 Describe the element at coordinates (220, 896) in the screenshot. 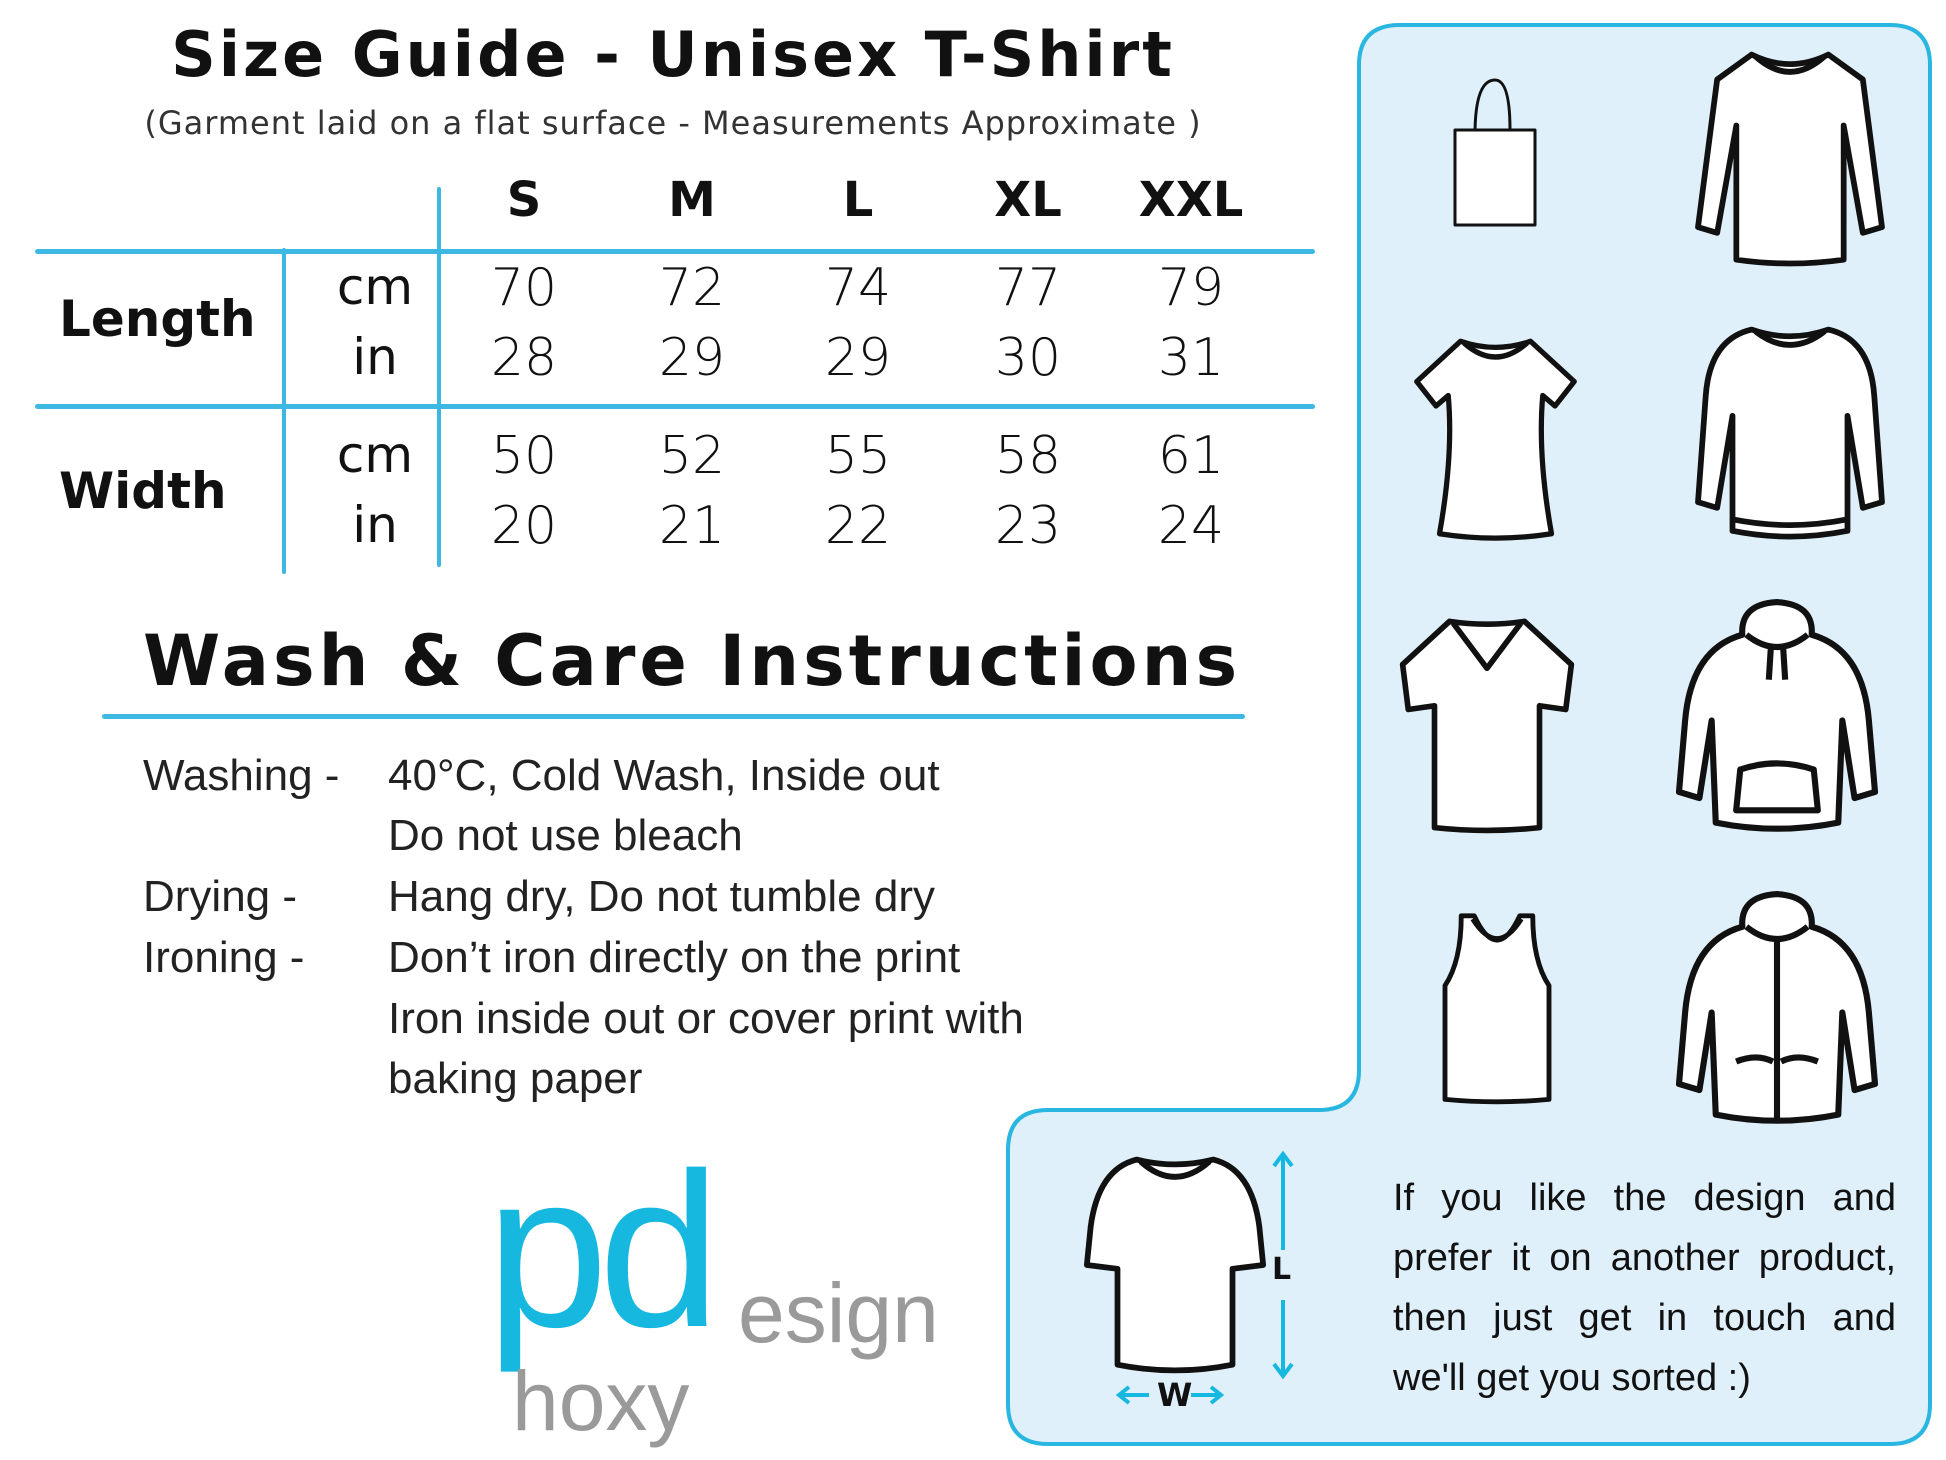

I see `drying-label: Drying -` at that location.